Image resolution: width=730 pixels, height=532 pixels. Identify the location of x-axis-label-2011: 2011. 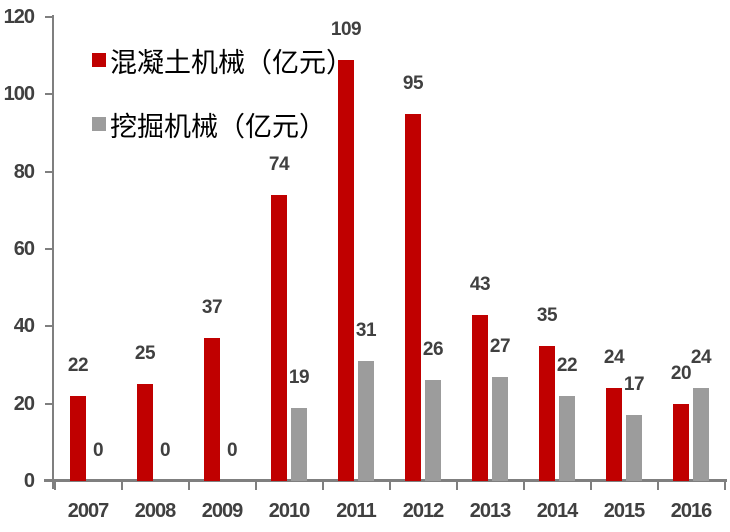
(356, 511).